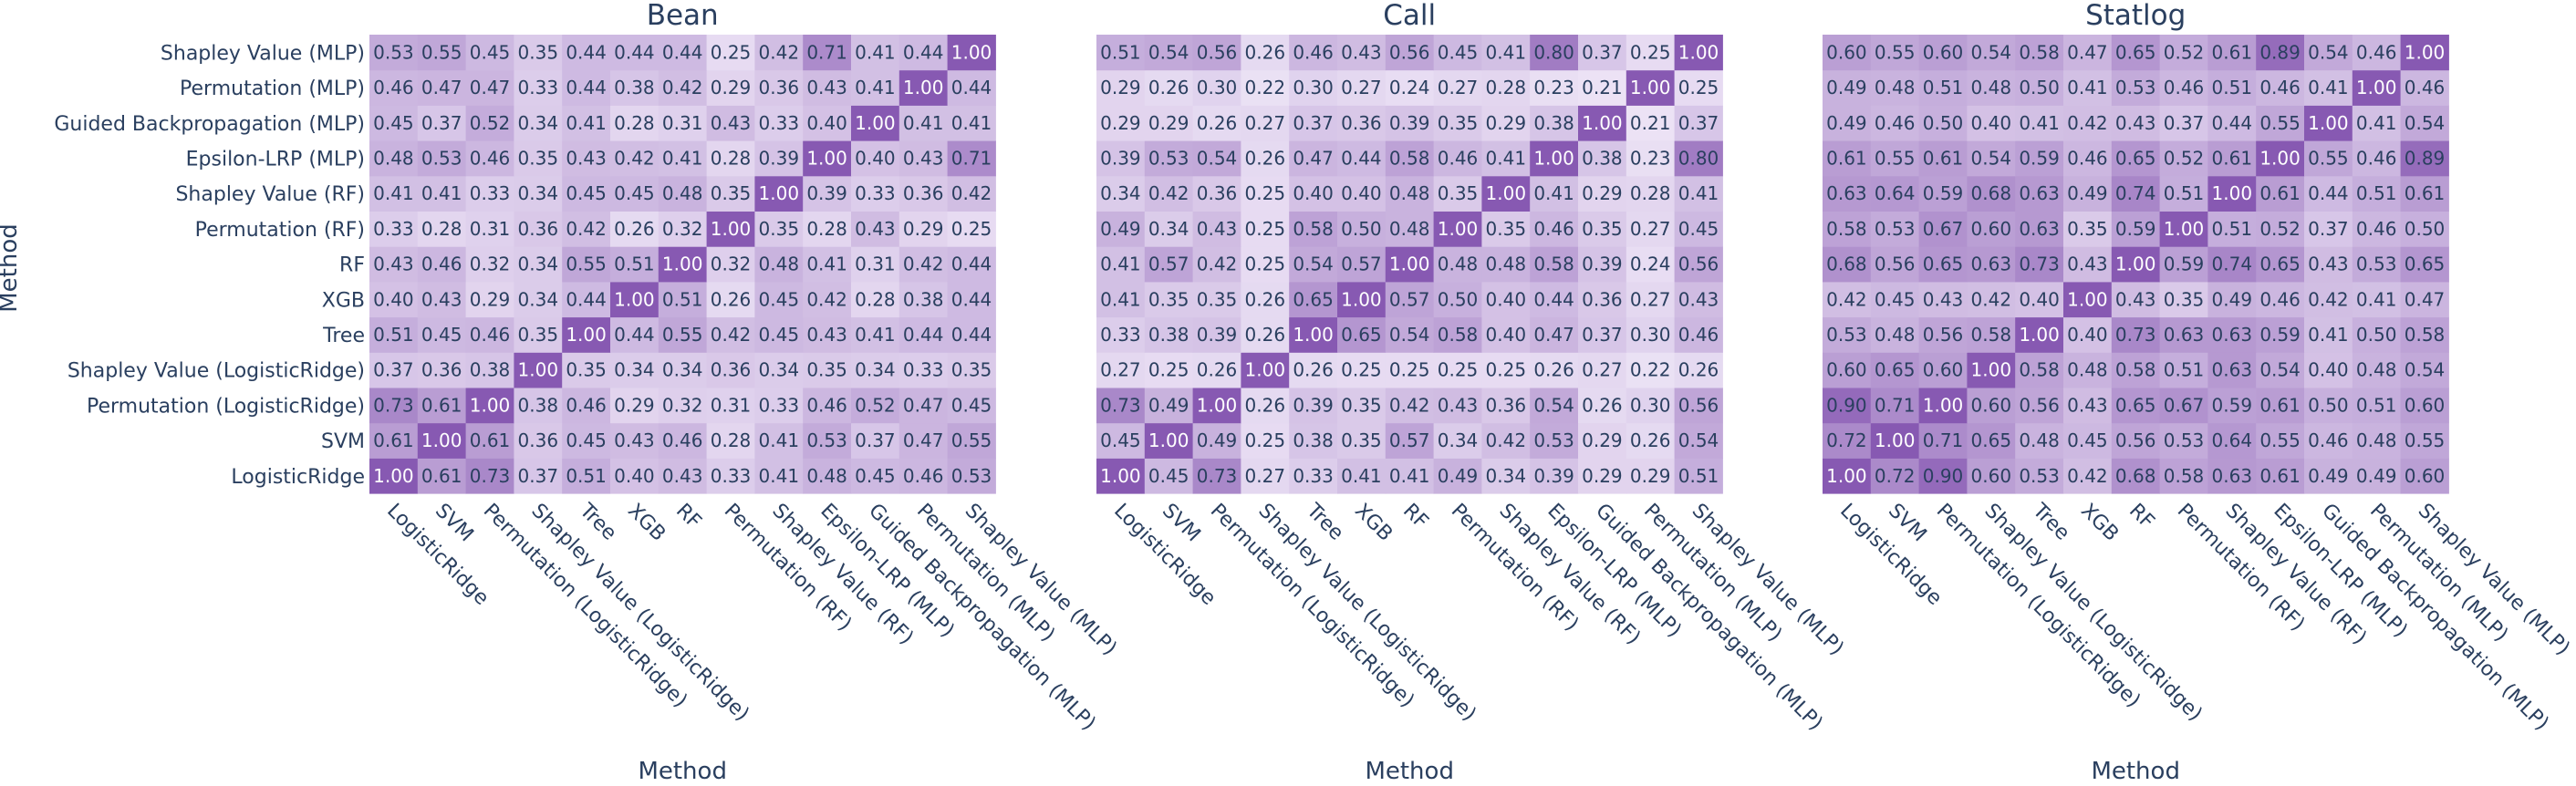 This screenshot has width=2576, height=786. I want to click on panel-title: Call, so click(1409, 16).